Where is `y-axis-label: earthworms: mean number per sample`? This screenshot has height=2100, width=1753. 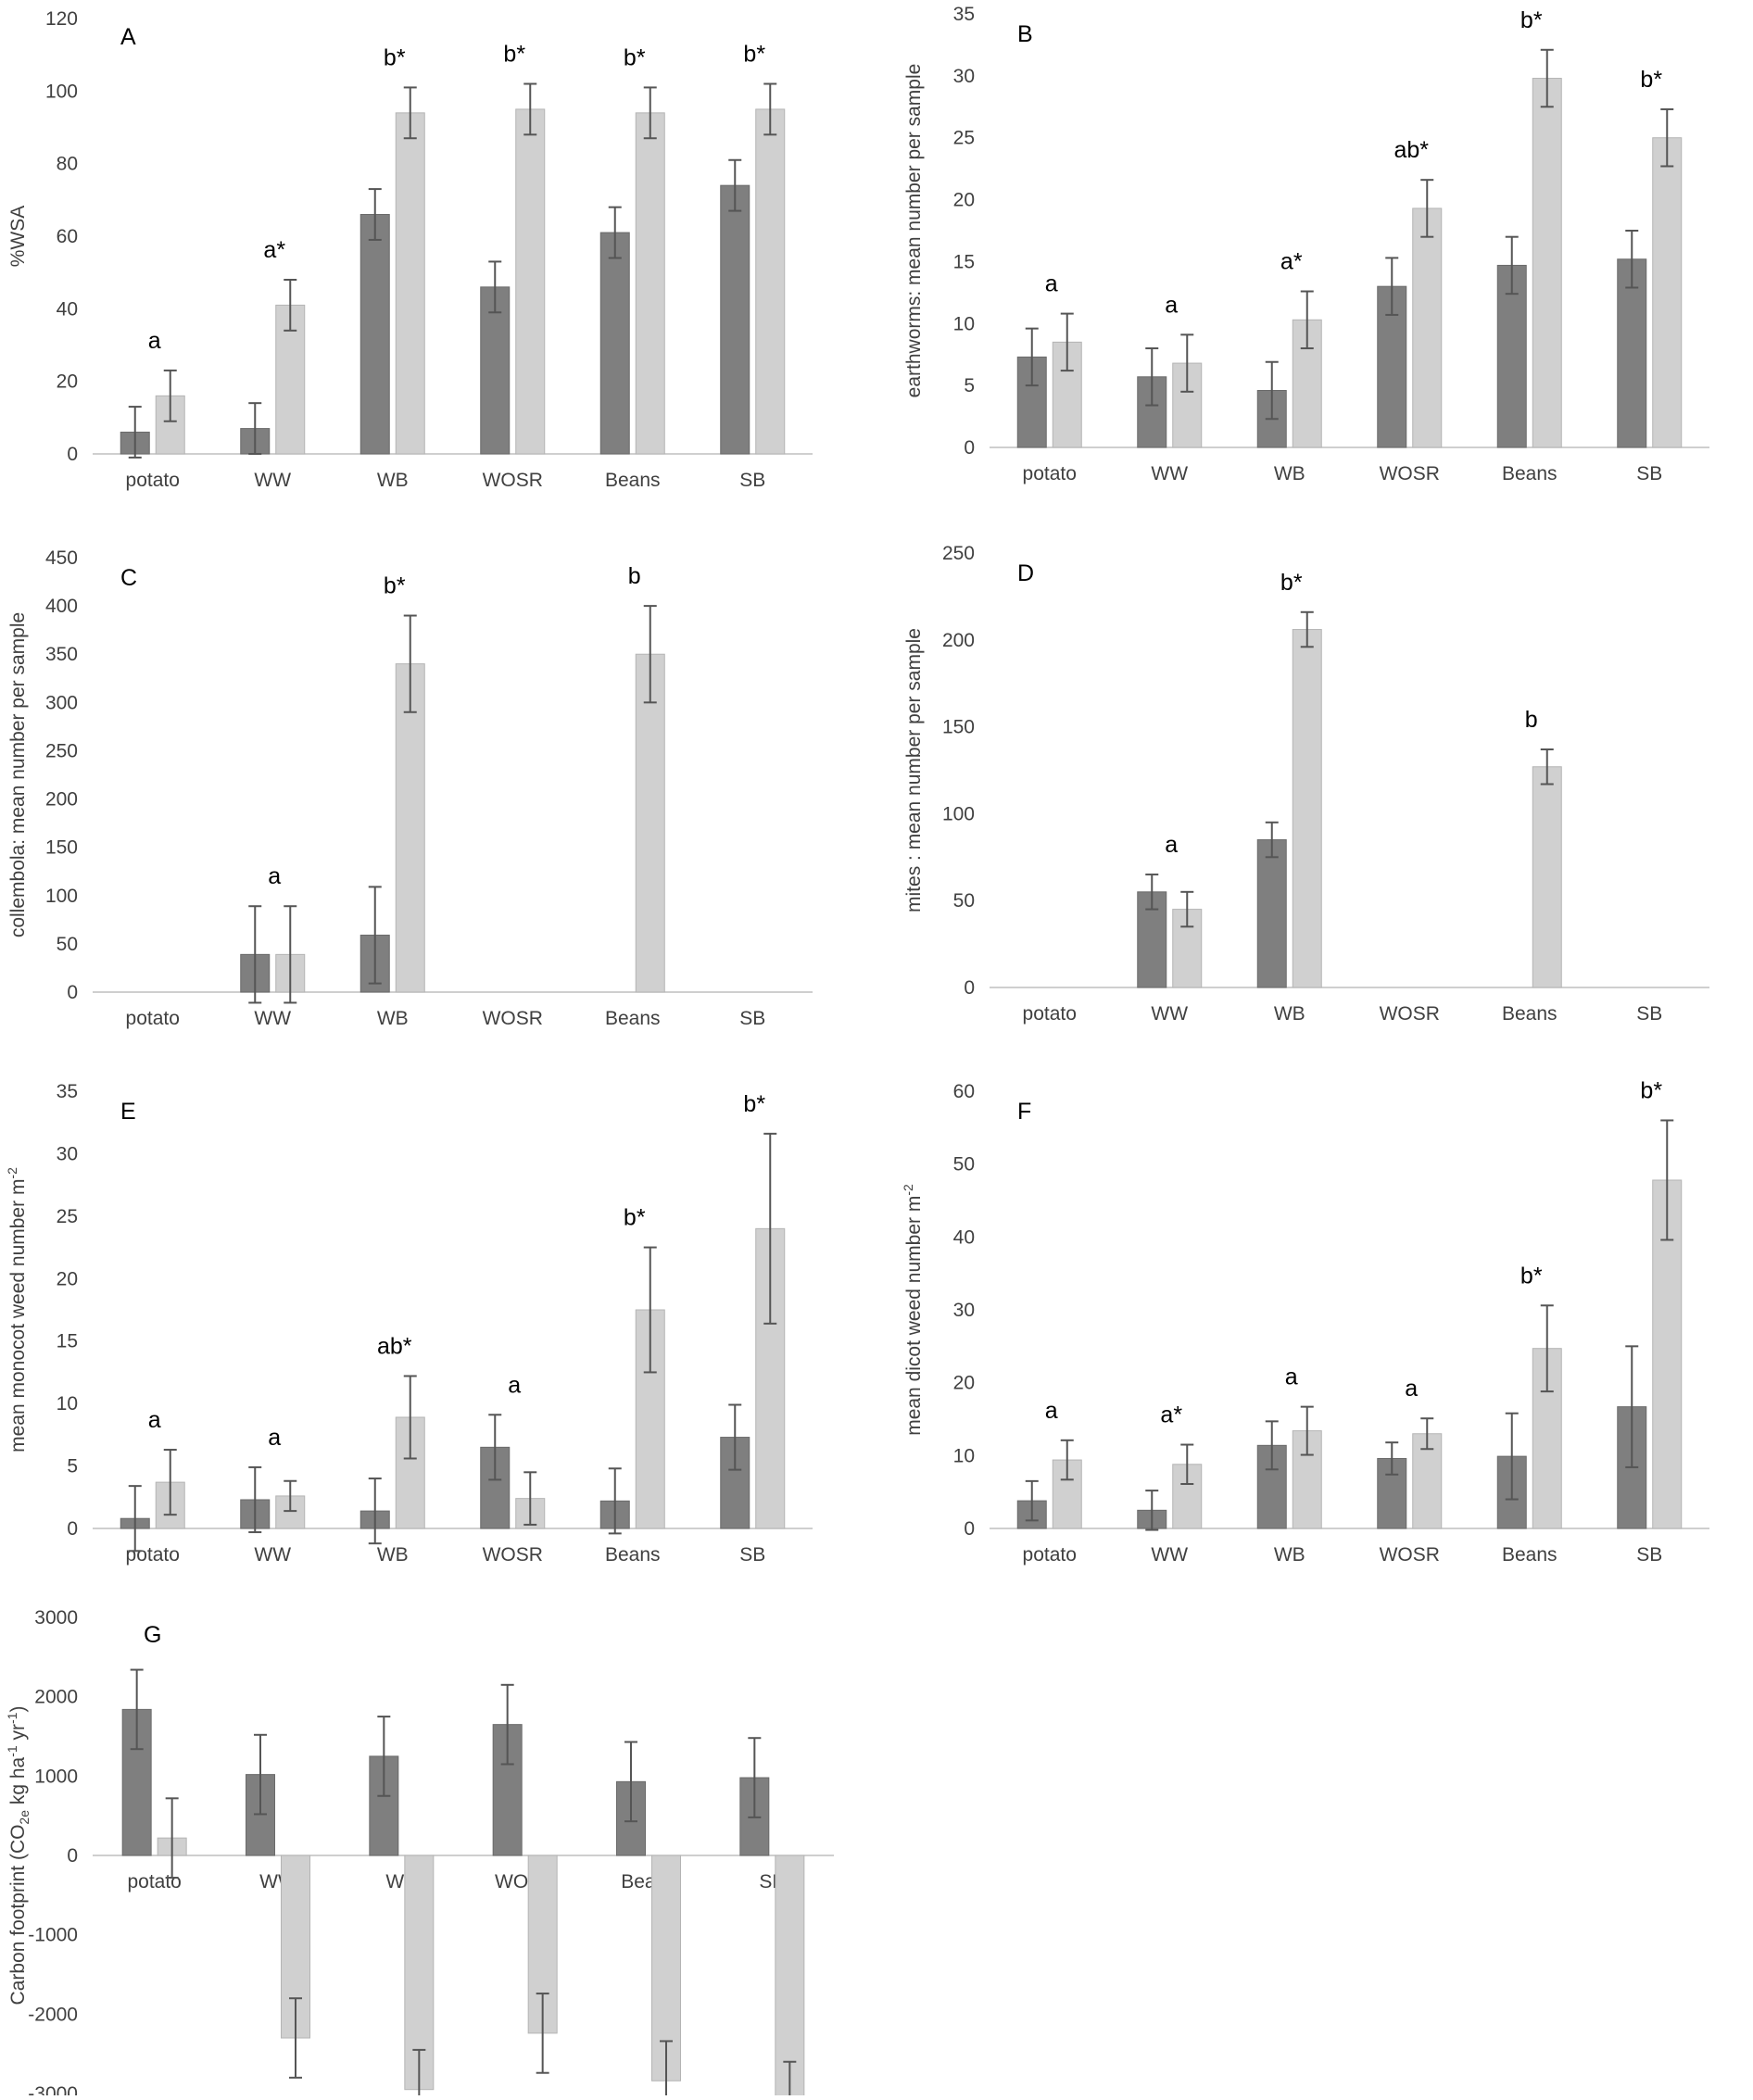 y-axis-label: earthworms: mean number per sample is located at coordinates (914, 231).